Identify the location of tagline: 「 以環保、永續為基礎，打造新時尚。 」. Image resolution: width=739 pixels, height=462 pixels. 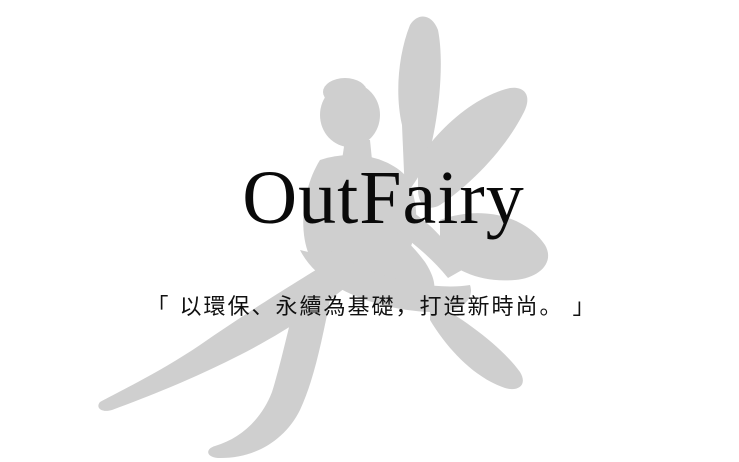
(369, 308).